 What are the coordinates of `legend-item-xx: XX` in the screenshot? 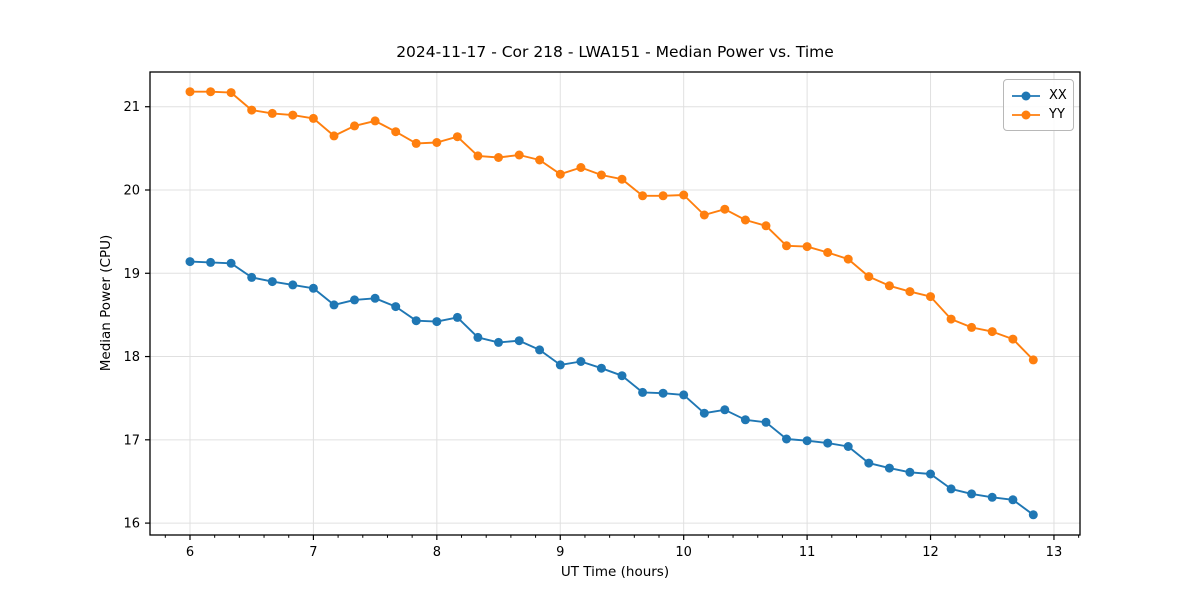 It's located at (1039, 95).